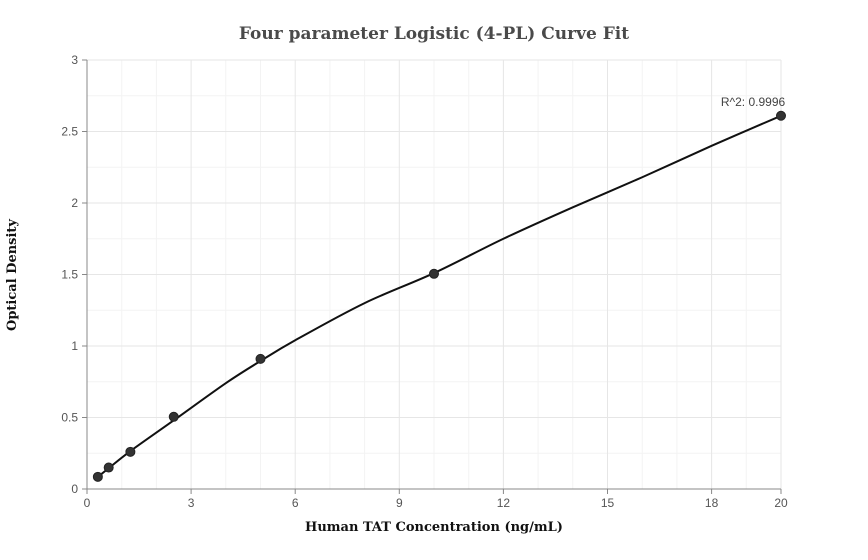 The height and width of the screenshot is (560, 868). What do you see at coordinates (74, 346) in the screenshot?
I see `y-tick-label: 1` at bounding box center [74, 346].